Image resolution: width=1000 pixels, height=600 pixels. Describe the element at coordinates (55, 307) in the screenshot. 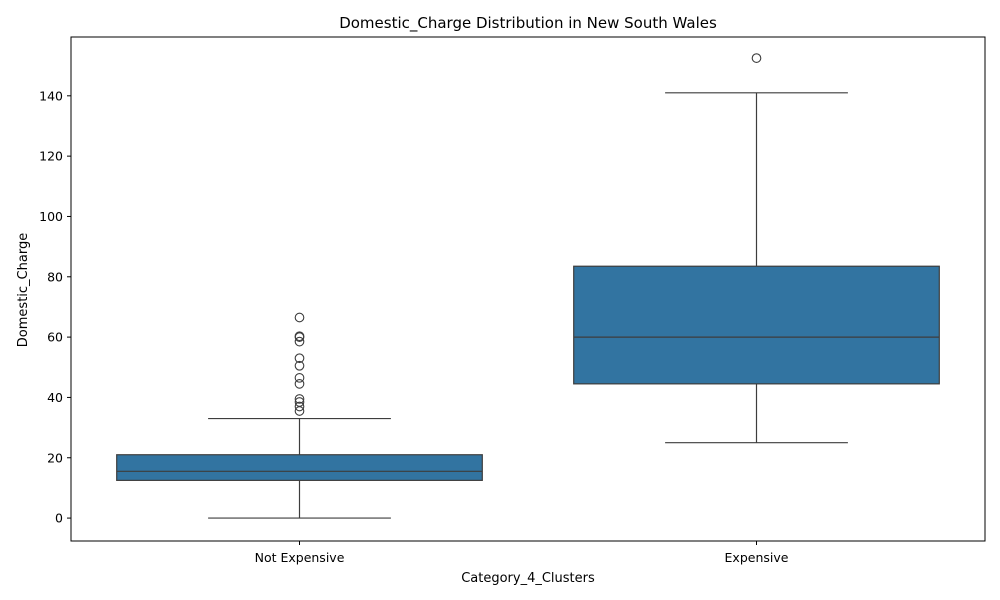

I see `y-axis: 0 20 40 60 80 100 120 140` at that location.